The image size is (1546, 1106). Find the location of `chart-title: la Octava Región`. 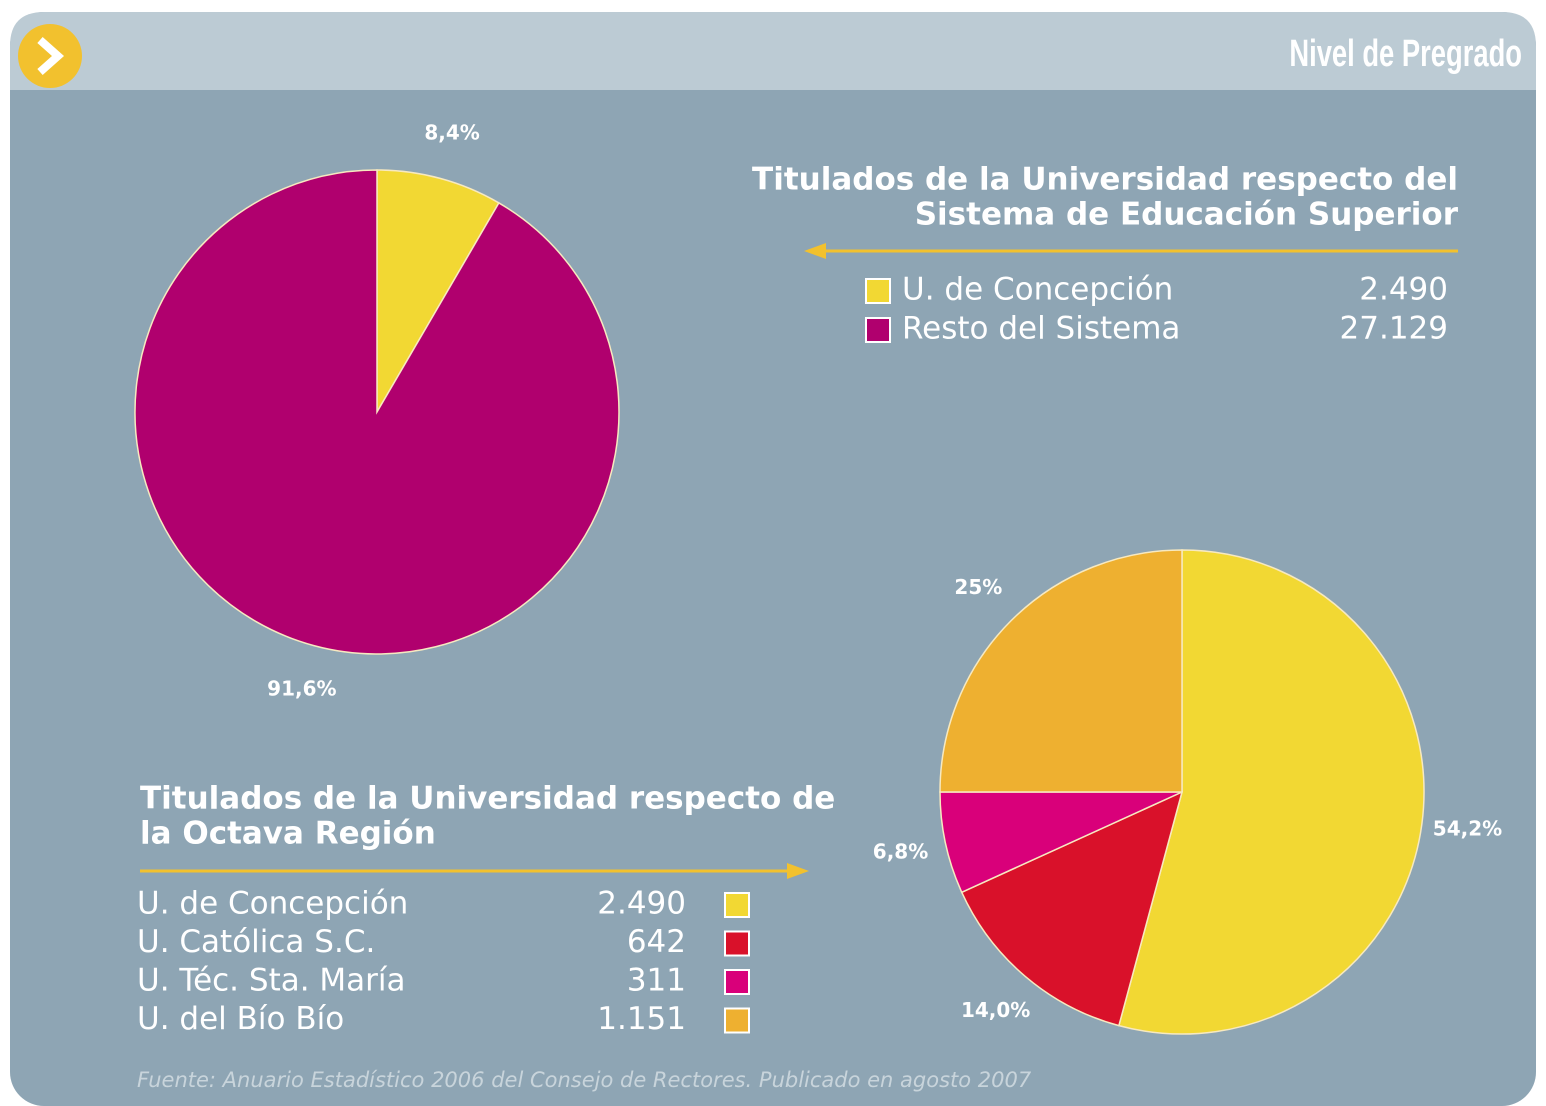

chart-title: la Octava Región is located at coordinates (288, 834).